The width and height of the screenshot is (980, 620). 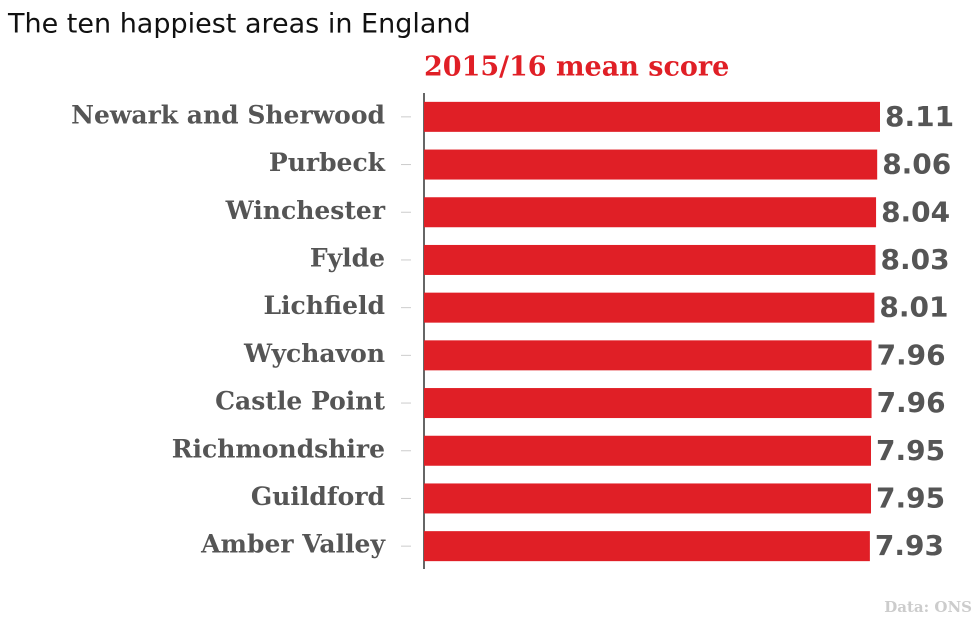 What do you see at coordinates (293, 544) in the screenshot?
I see `y-tick-label: Amber Valley` at bounding box center [293, 544].